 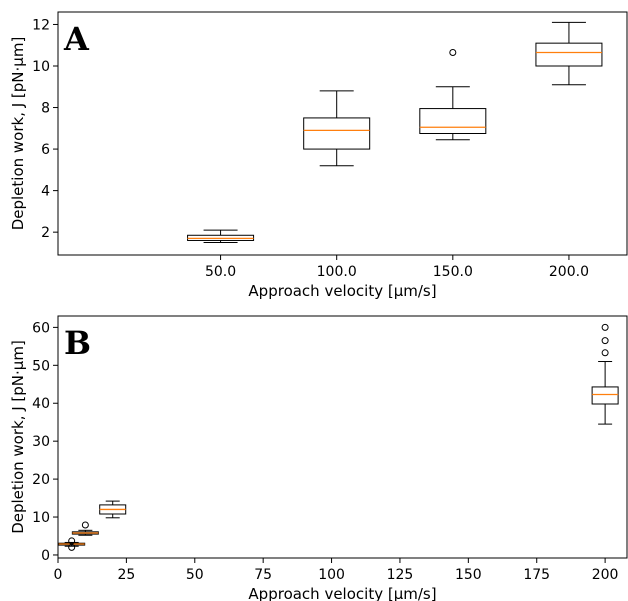 What do you see at coordinates (453, 272) in the screenshot?
I see `x-tick-label: 150.0` at bounding box center [453, 272].